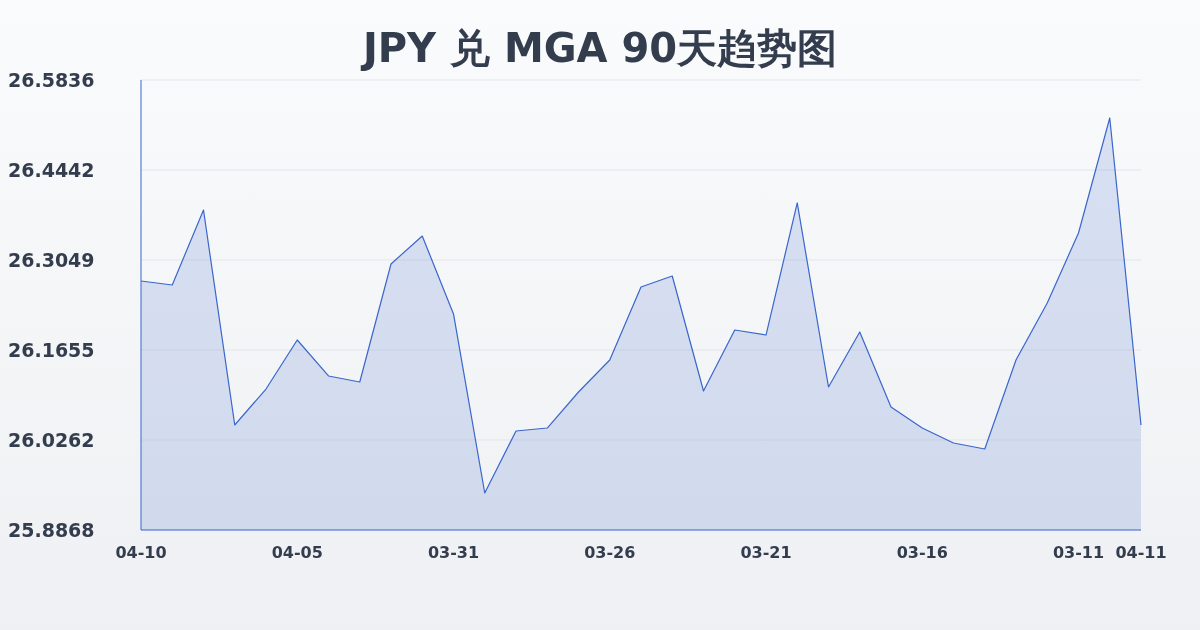 Image resolution: width=1200 pixels, height=630 pixels. I want to click on xtick: 04-10, so click(141, 552).